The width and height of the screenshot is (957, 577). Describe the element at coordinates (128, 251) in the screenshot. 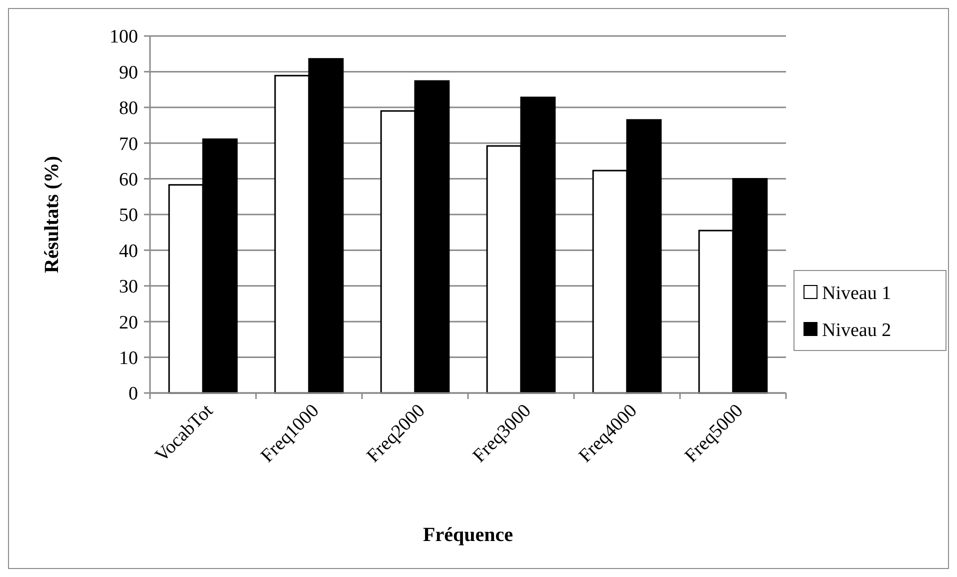

I see `y-tick-label: 40` at that location.